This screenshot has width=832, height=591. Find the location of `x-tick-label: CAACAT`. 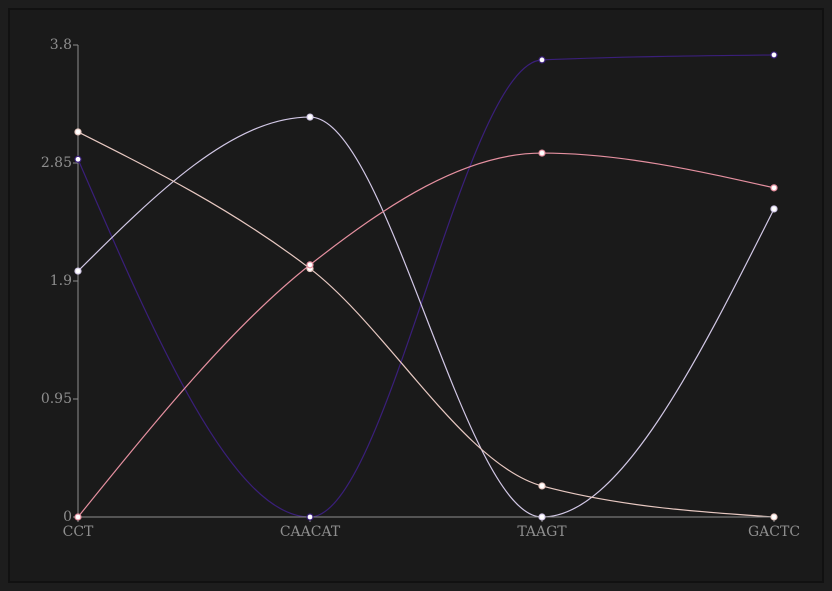

x-tick-label: CAACAT is located at coordinates (310, 532).